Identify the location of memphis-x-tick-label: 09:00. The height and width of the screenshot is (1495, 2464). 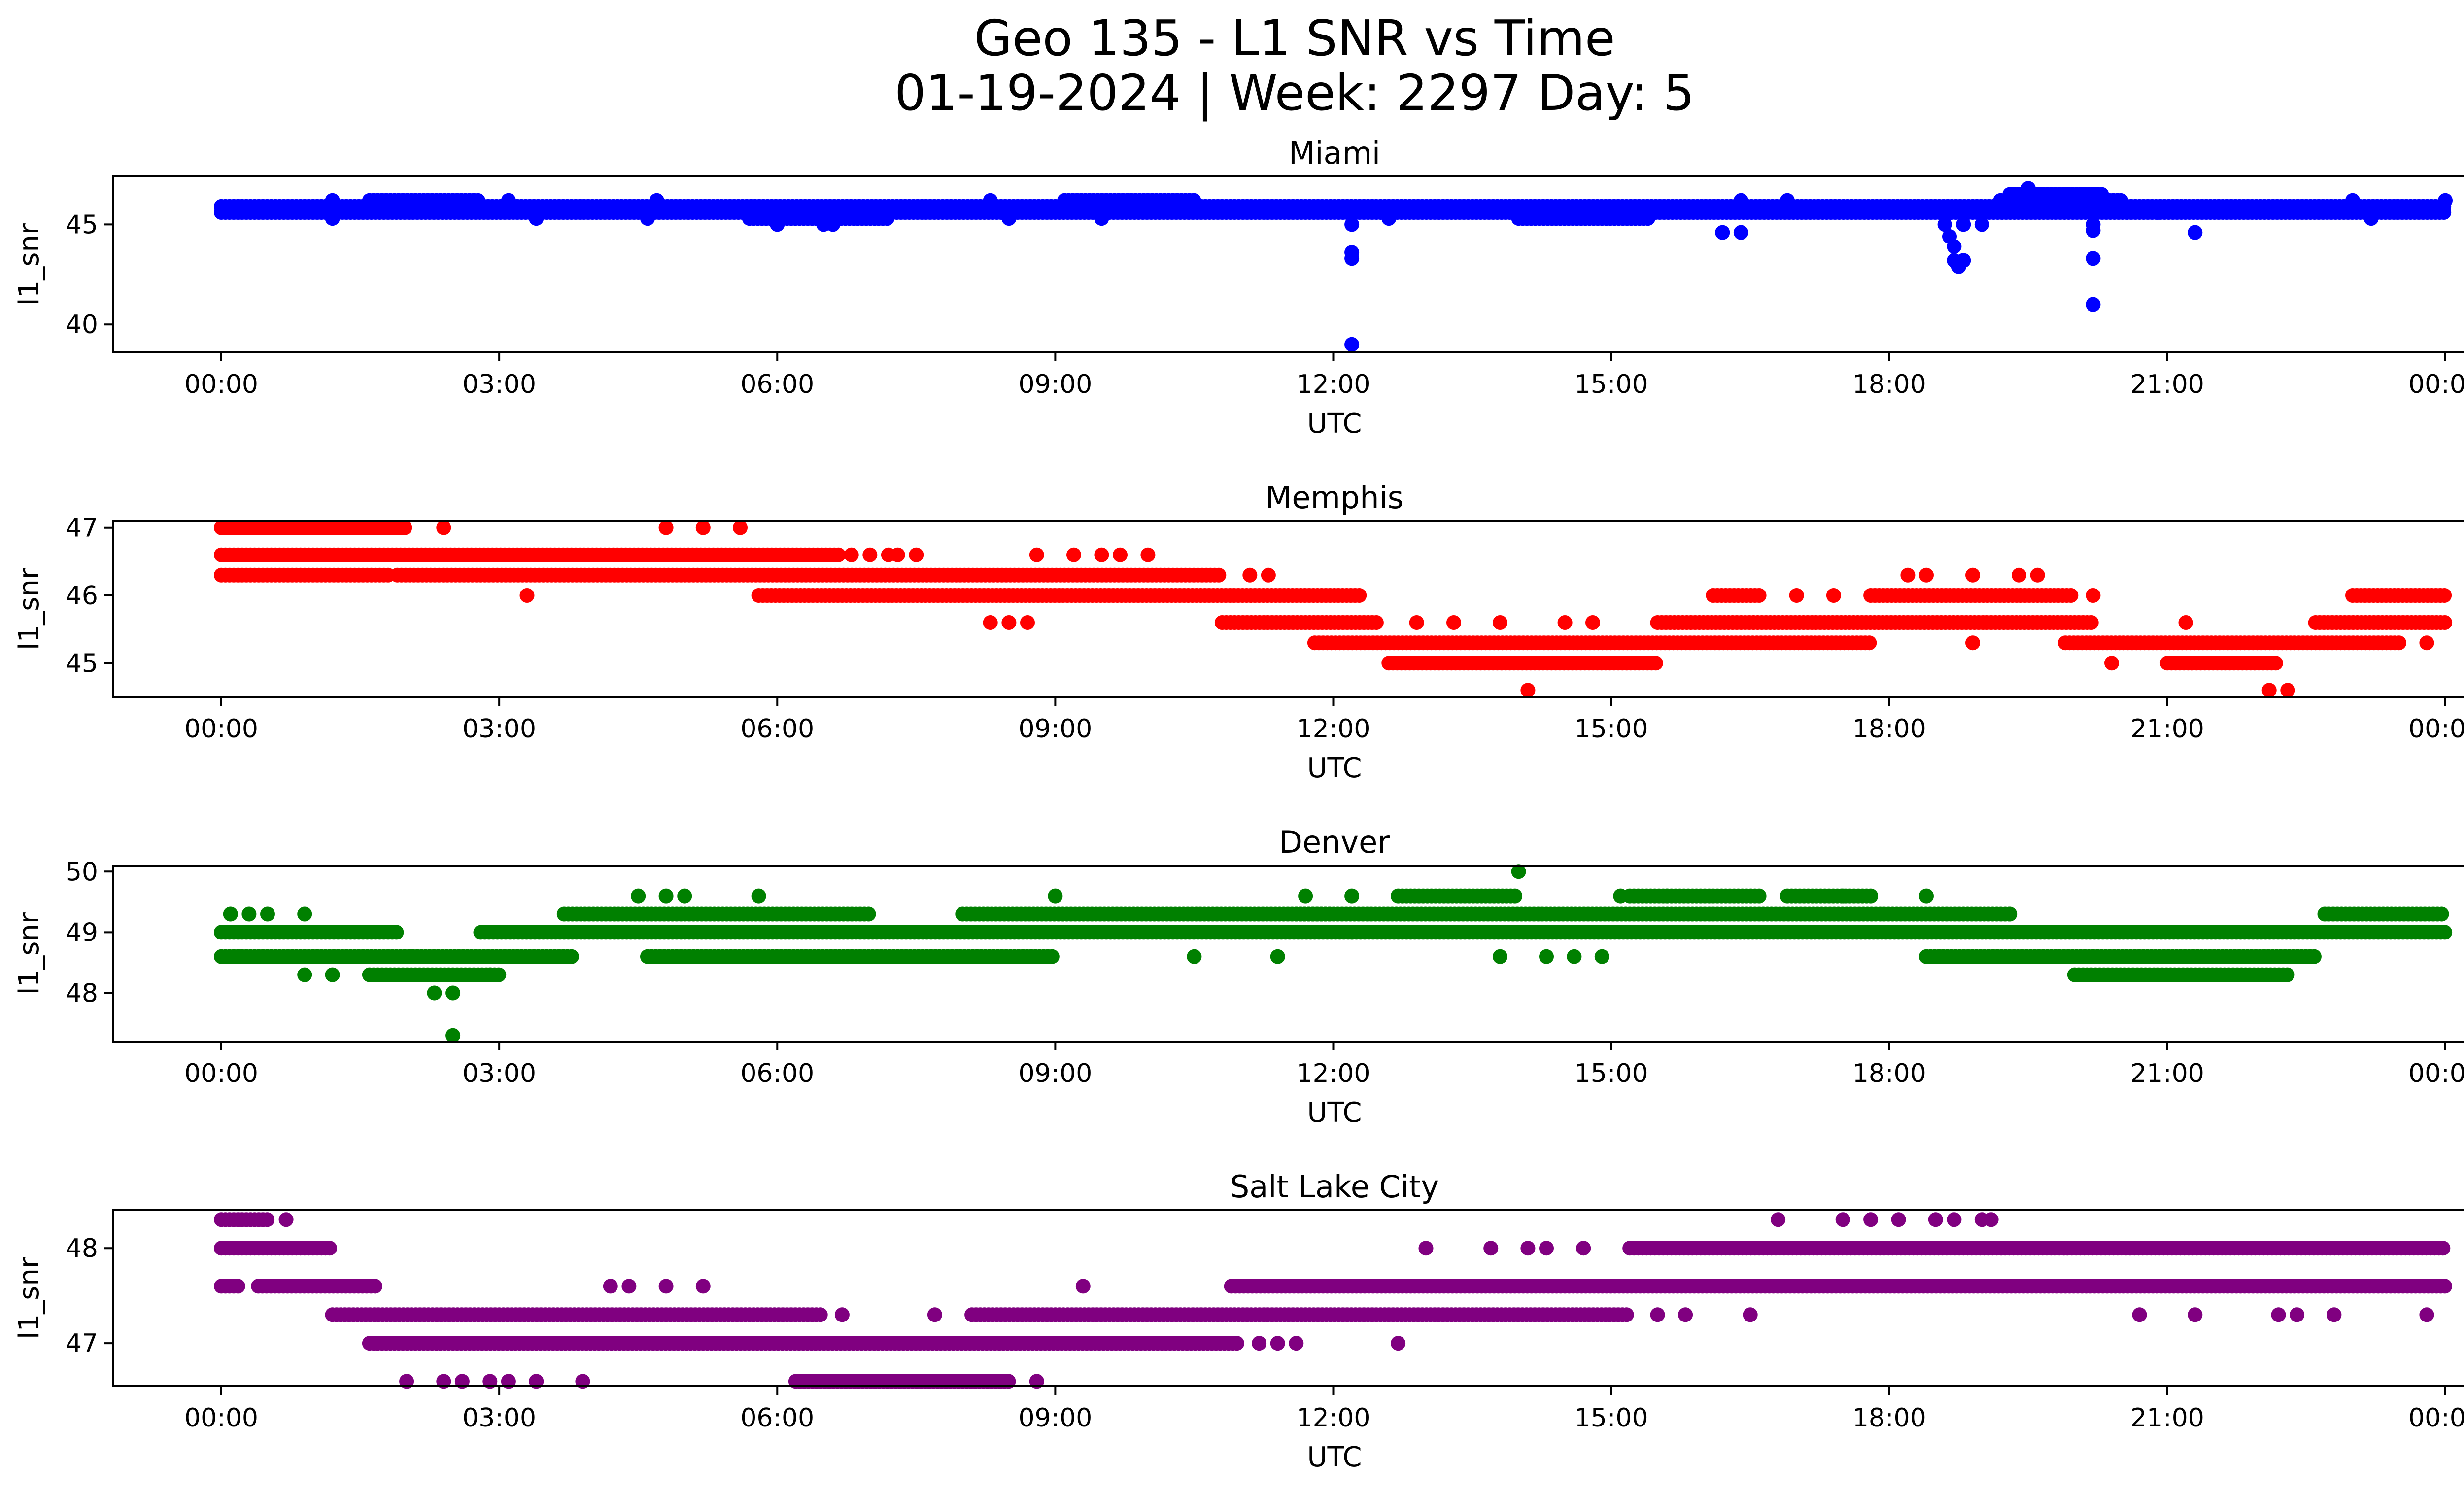
(1055, 729).